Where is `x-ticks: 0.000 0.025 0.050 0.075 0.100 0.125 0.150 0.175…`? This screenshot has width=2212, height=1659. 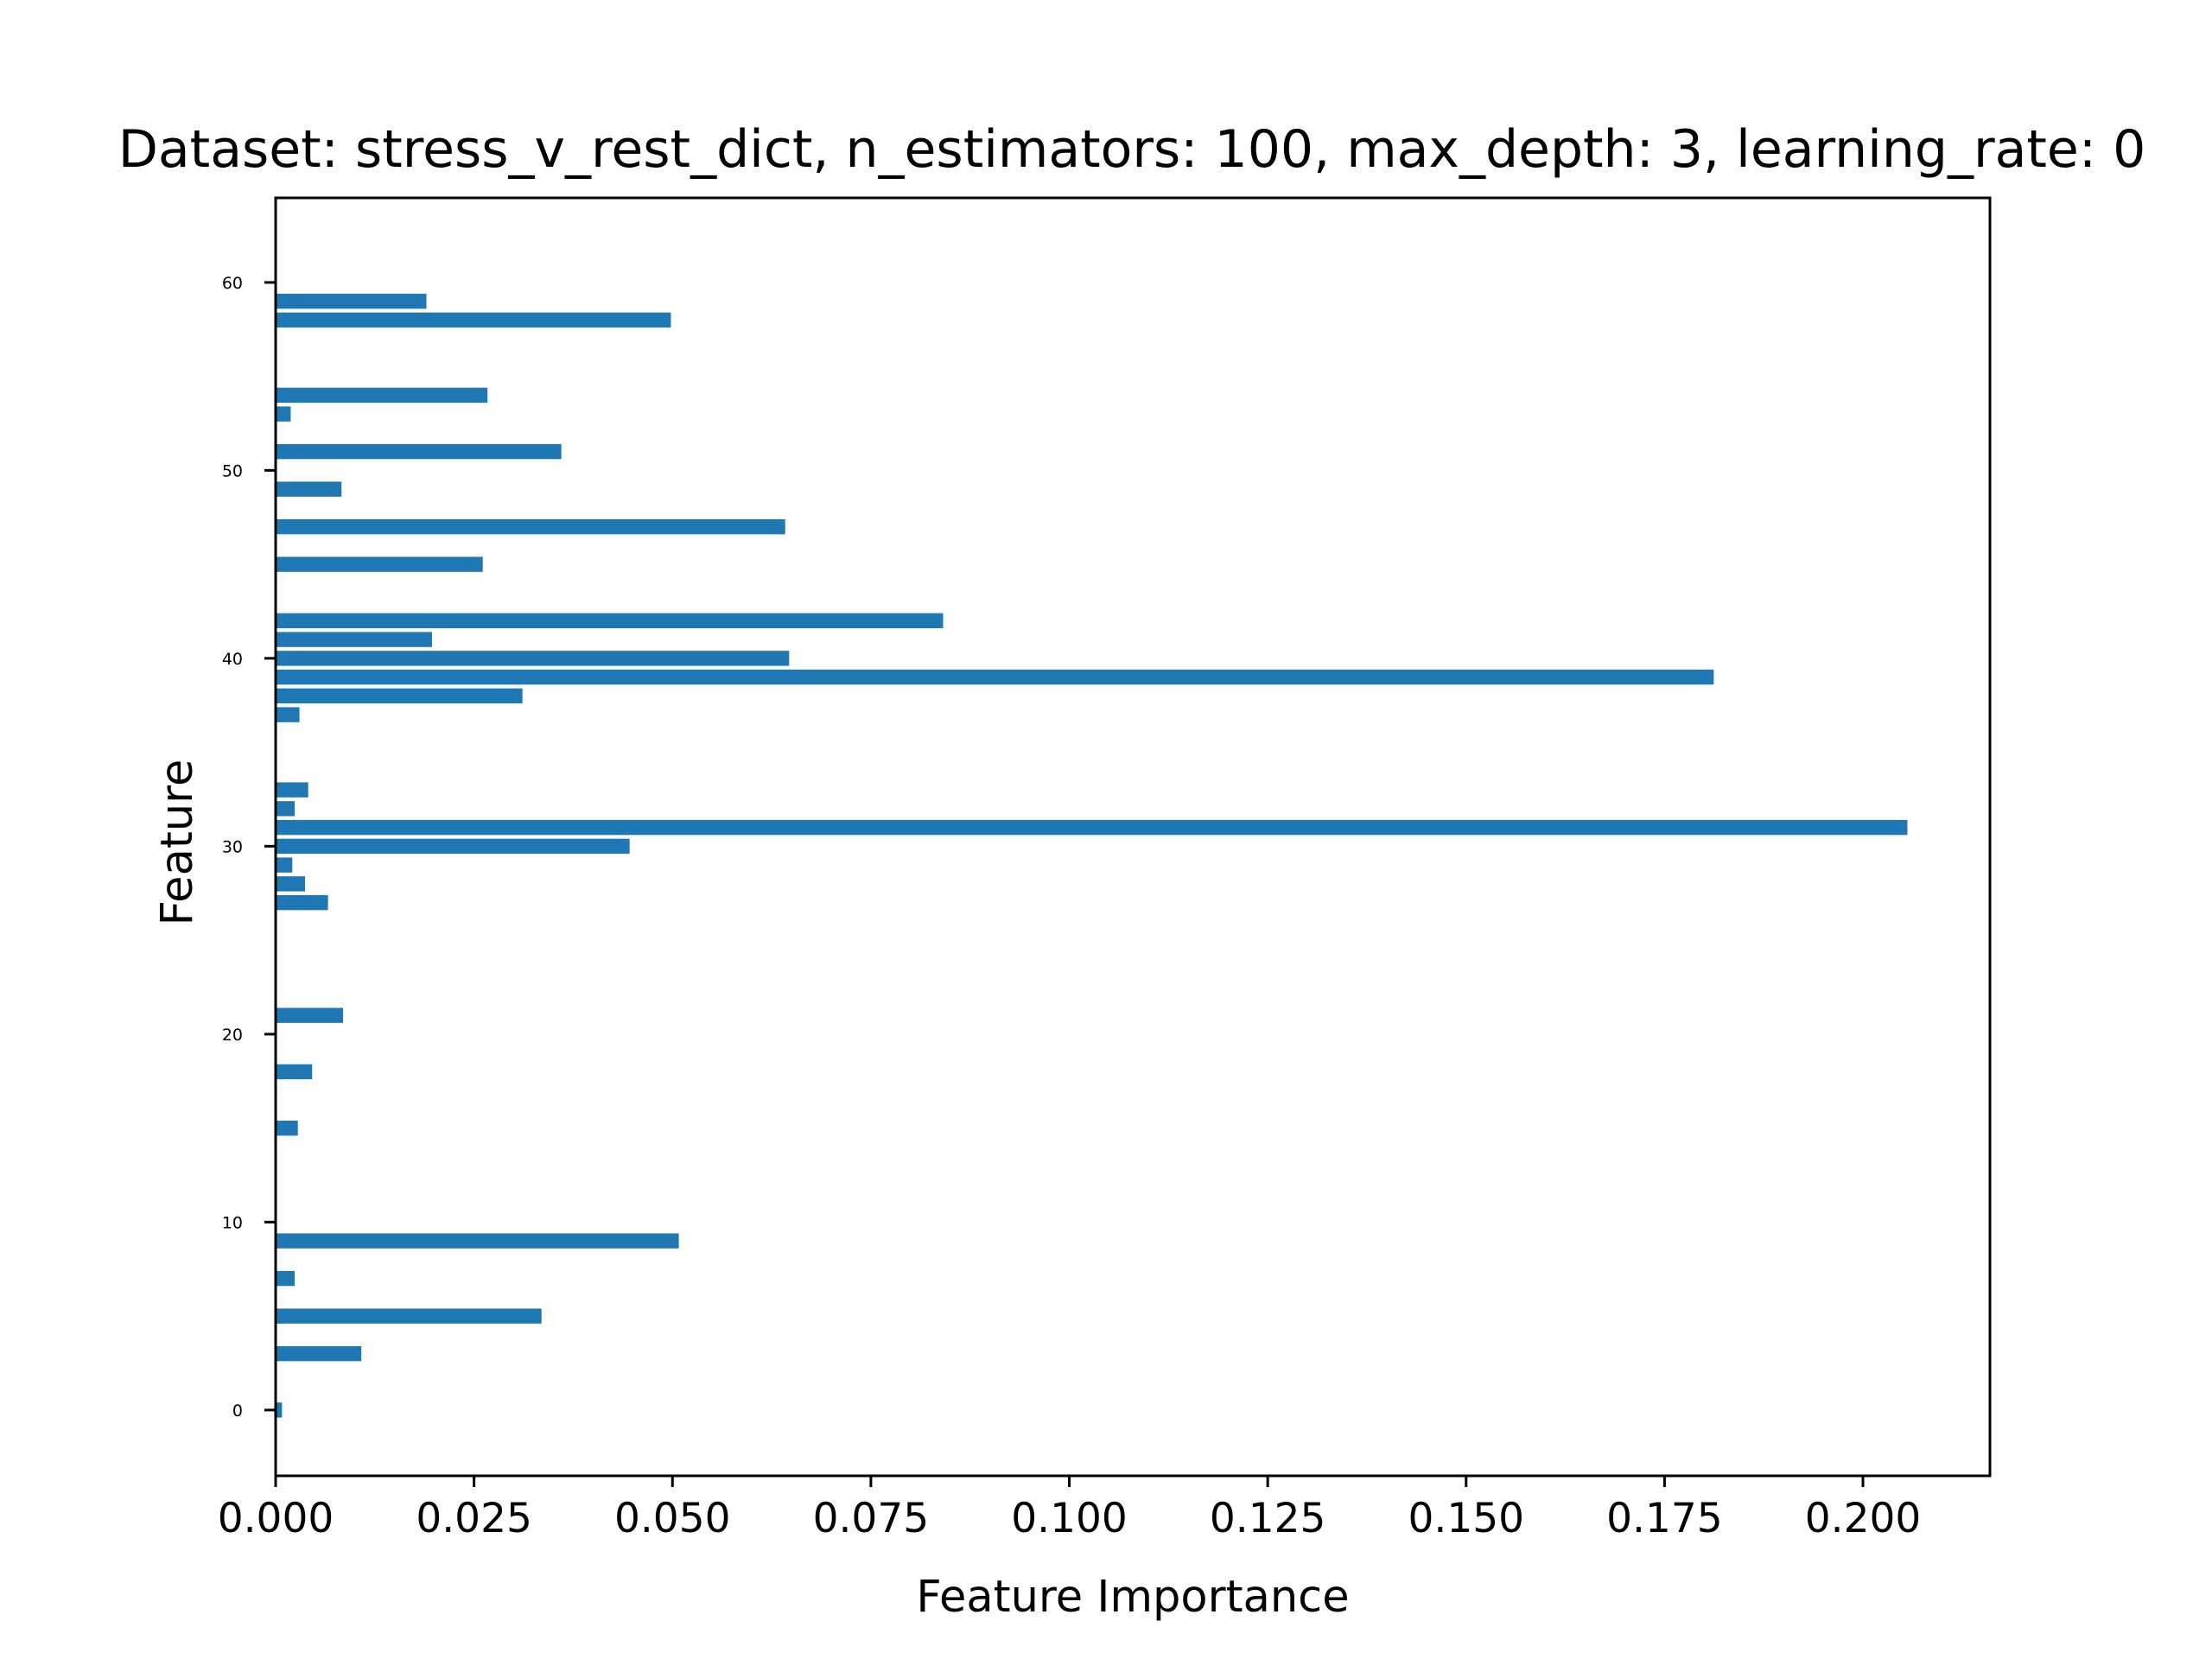 x-ticks: 0.000 0.025 0.050 0.075 0.100 0.125 0.150 0.175… is located at coordinates (1070, 1509).